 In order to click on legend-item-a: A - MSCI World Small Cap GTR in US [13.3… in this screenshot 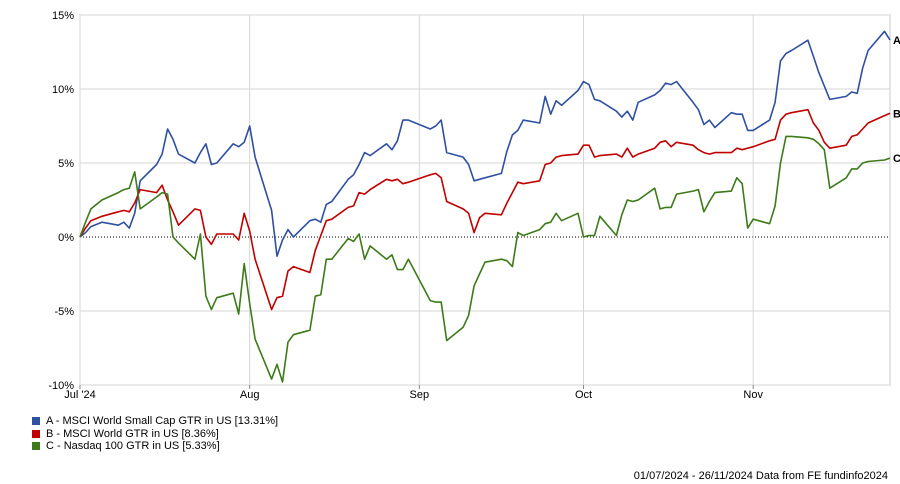, I will do `click(155, 421)`.